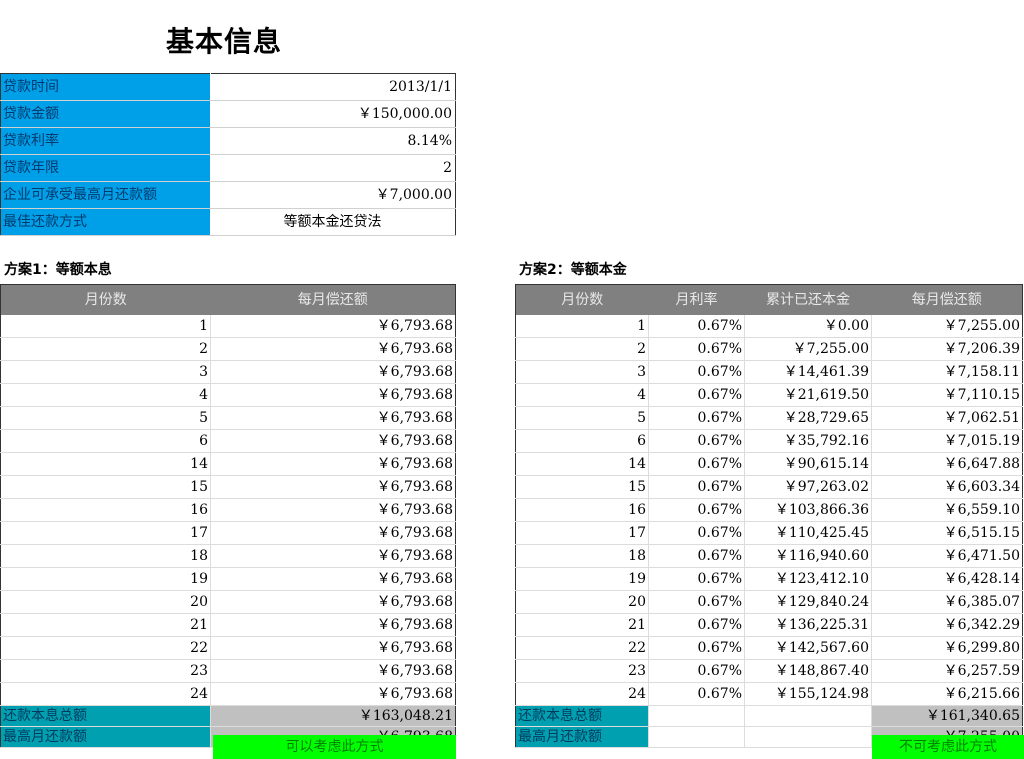  What do you see at coordinates (947, 716) in the screenshot?
I see `summary-value: ￥161,340.65` at bounding box center [947, 716].